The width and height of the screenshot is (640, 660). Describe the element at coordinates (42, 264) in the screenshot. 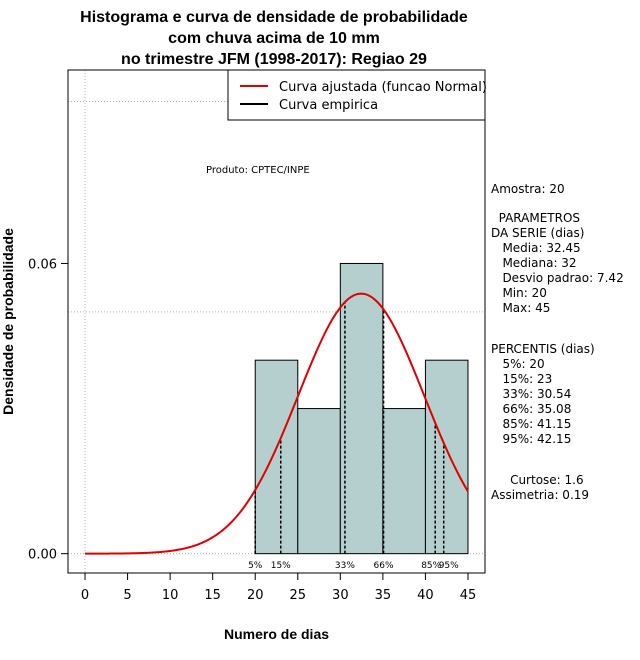

I see `y-tick-label: 0.06` at that location.